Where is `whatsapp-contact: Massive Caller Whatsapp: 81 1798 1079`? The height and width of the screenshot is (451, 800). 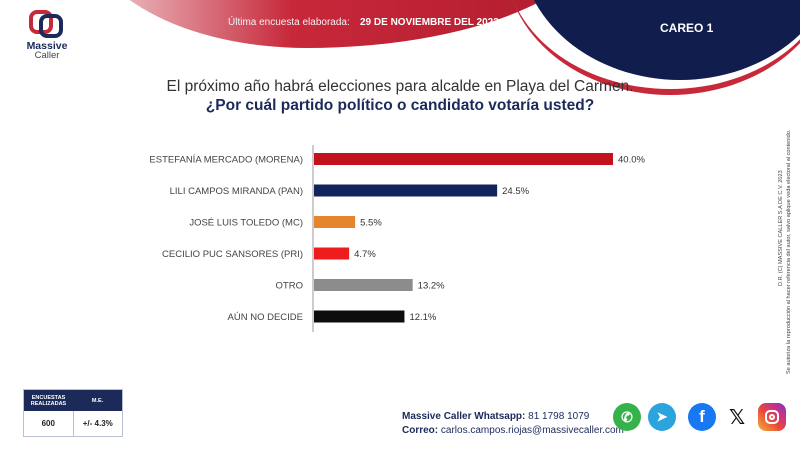 whatsapp-contact: Massive Caller Whatsapp: 81 1798 1079 is located at coordinates (495, 416).